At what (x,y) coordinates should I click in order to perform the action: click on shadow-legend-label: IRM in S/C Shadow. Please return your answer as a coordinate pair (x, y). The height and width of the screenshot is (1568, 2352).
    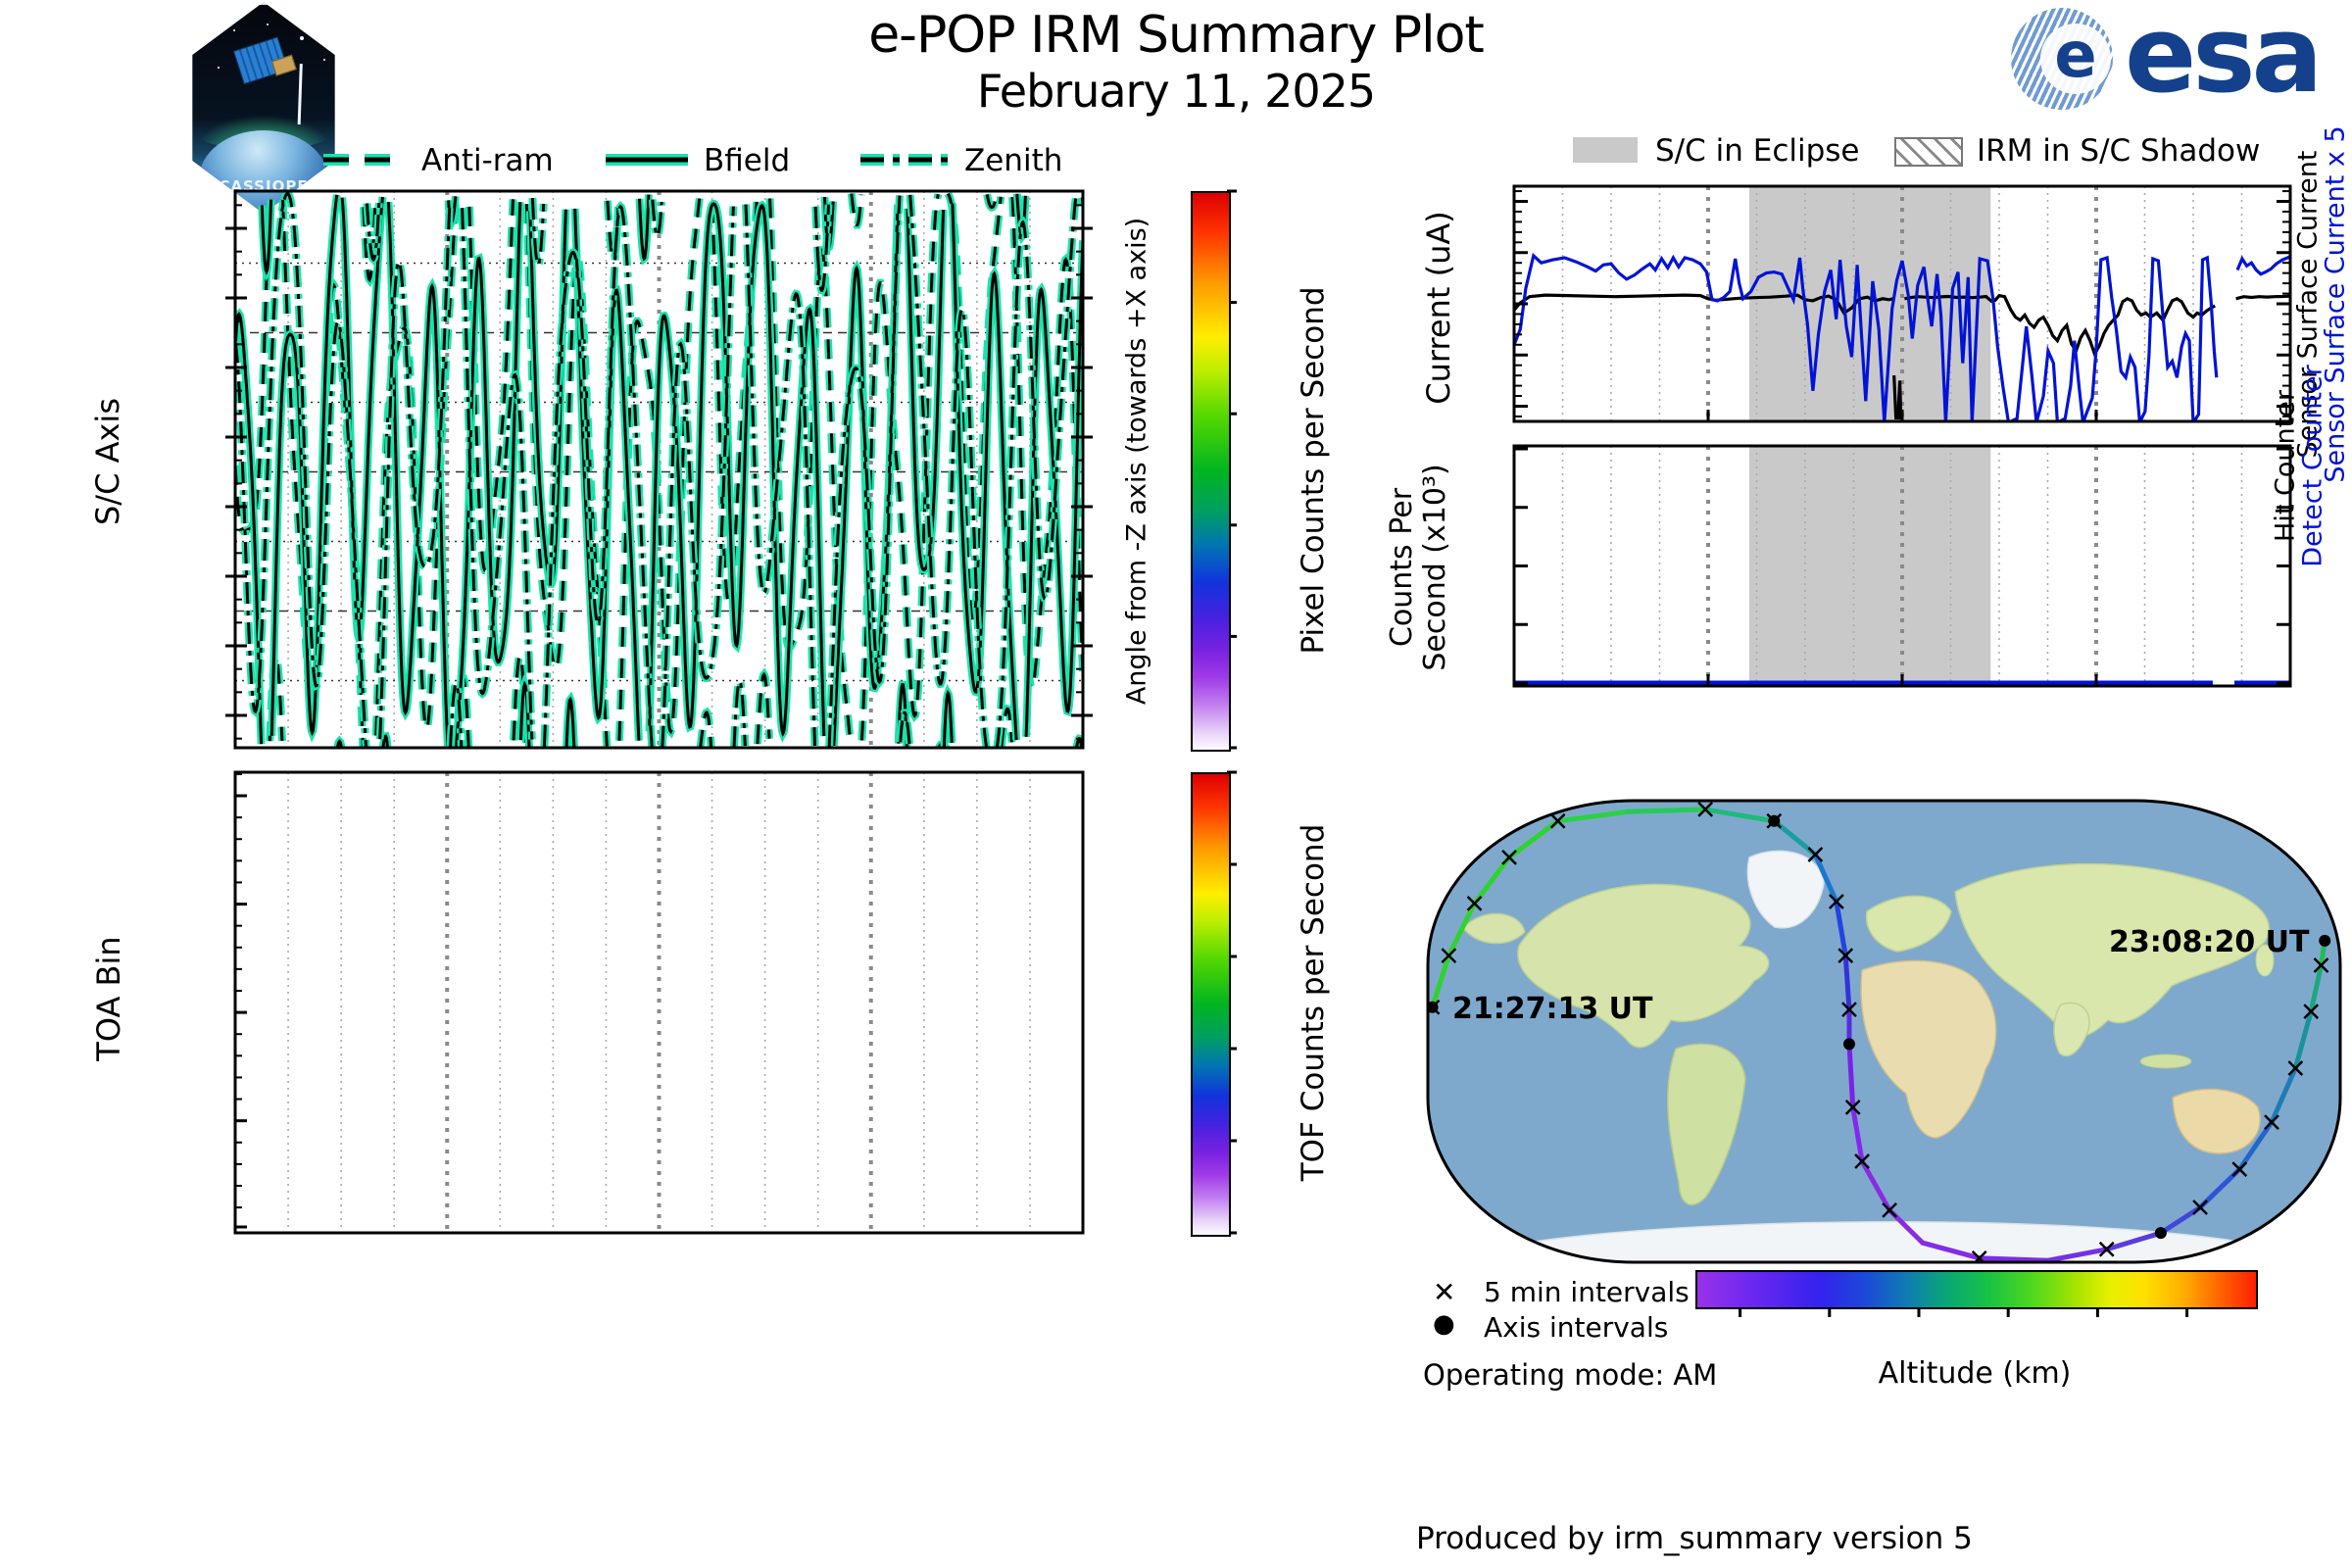
    Looking at the image, I should click on (2119, 151).